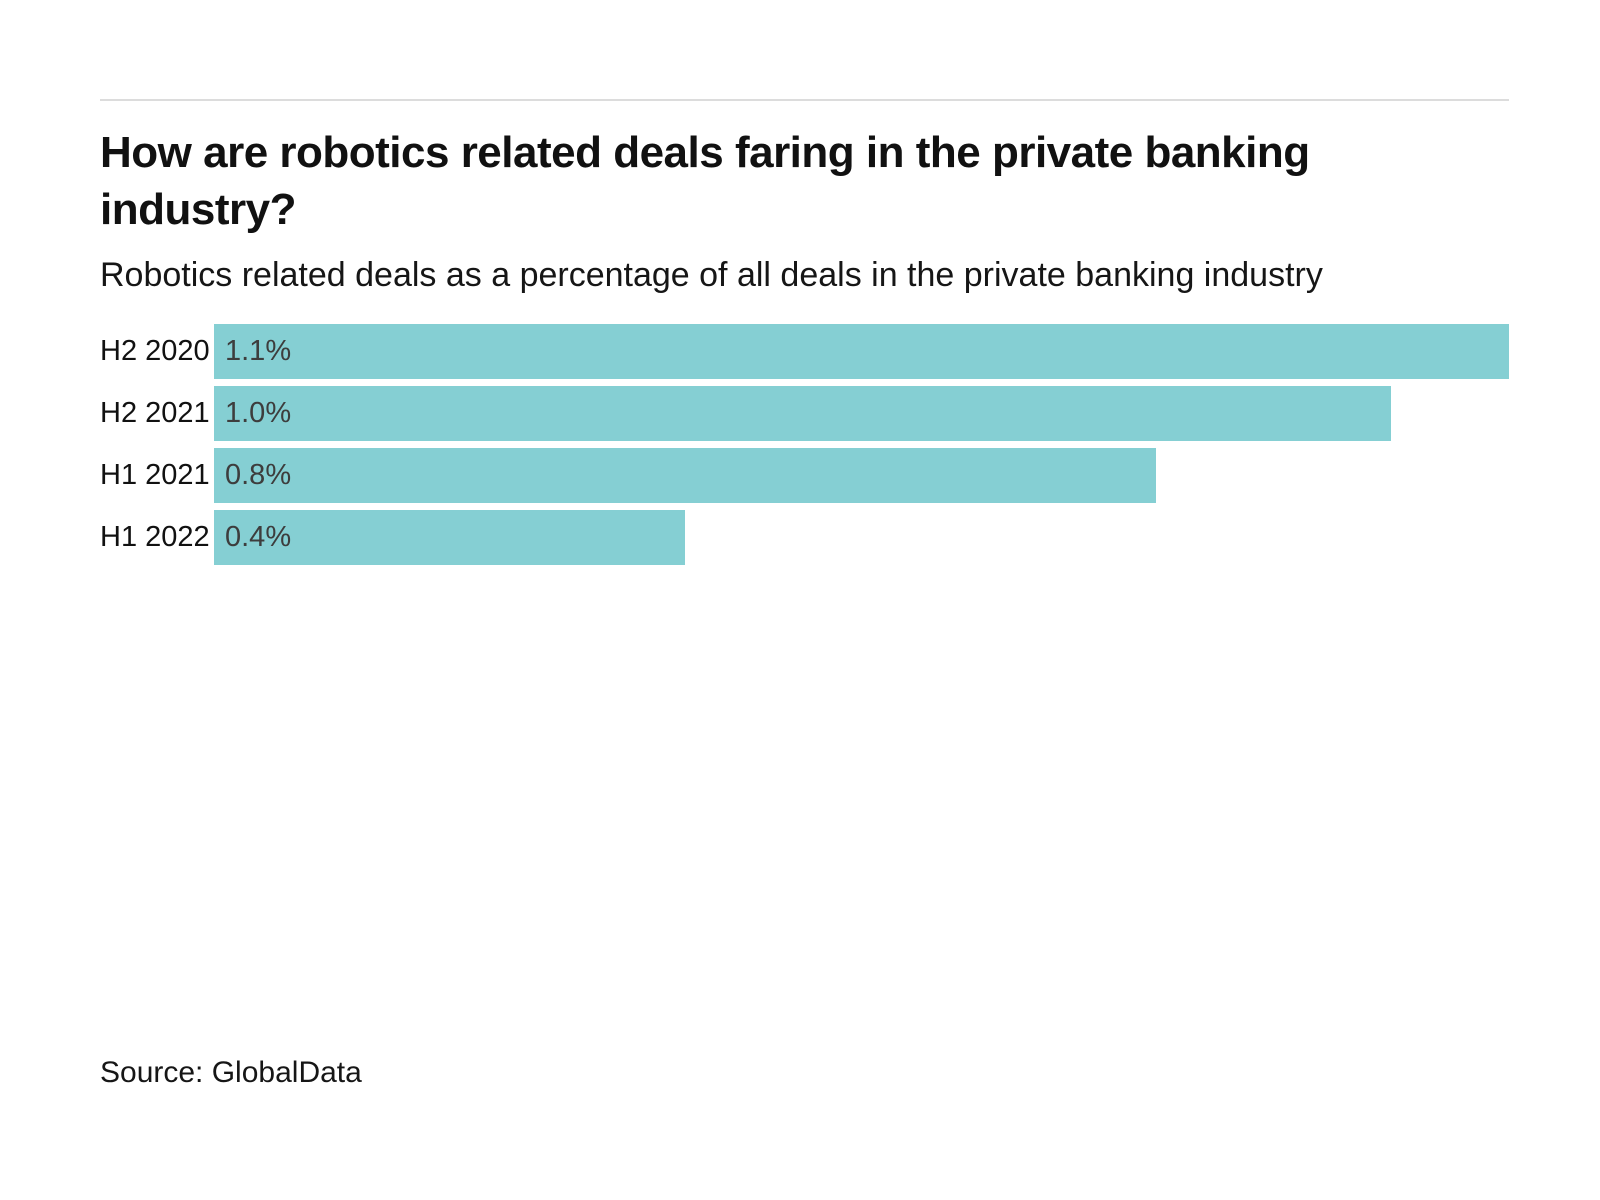 The width and height of the screenshot is (1600, 1200). What do you see at coordinates (258, 351) in the screenshot?
I see `value-label: 1.1%` at bounding box center [258, 351].